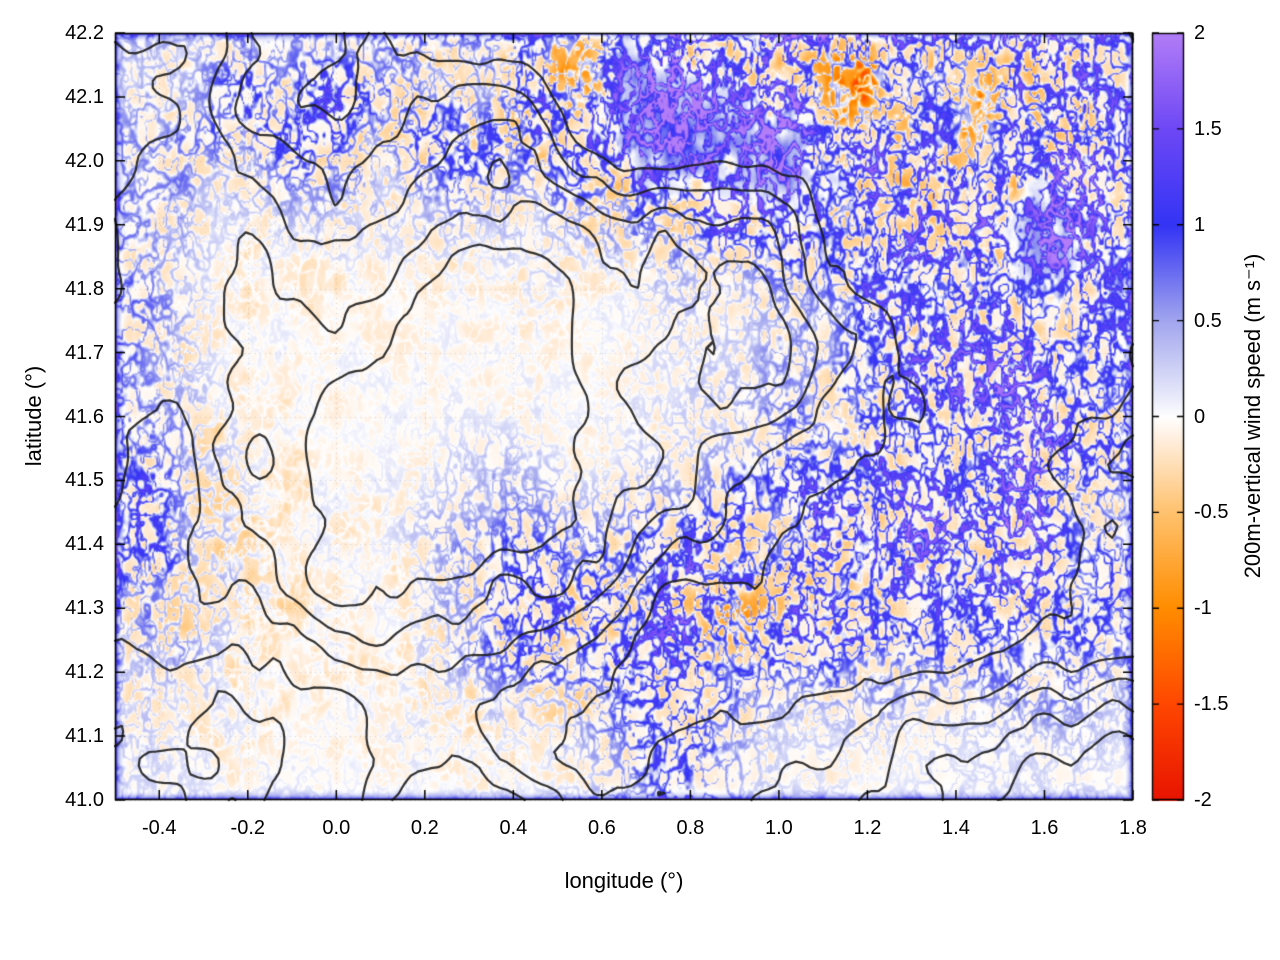 This screenshot has height=960, width=1280. What do you see at coordinates (84, 224) in the screenshot?
I see `y-tick-label: 41.9` at bounding box center [84, 224].